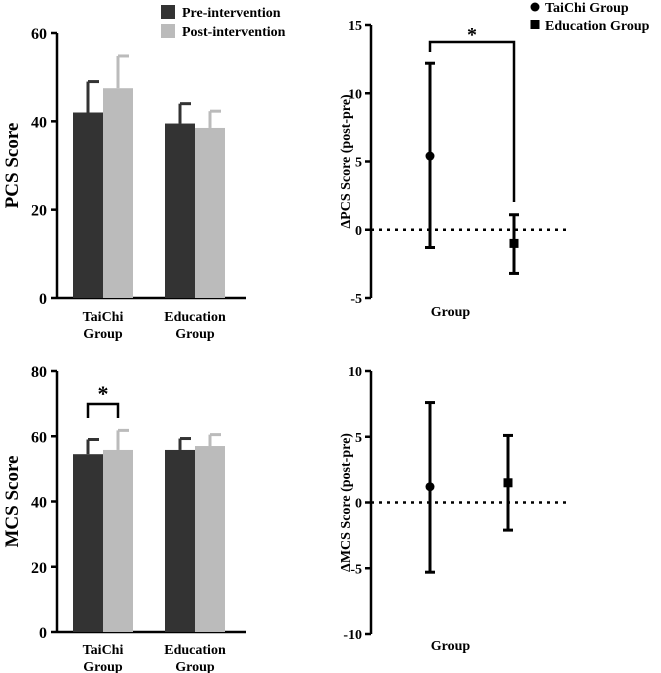  Describe the element at coordinates (168, 12) in the screenshot. I see `legend-swatch-pre` at that location.